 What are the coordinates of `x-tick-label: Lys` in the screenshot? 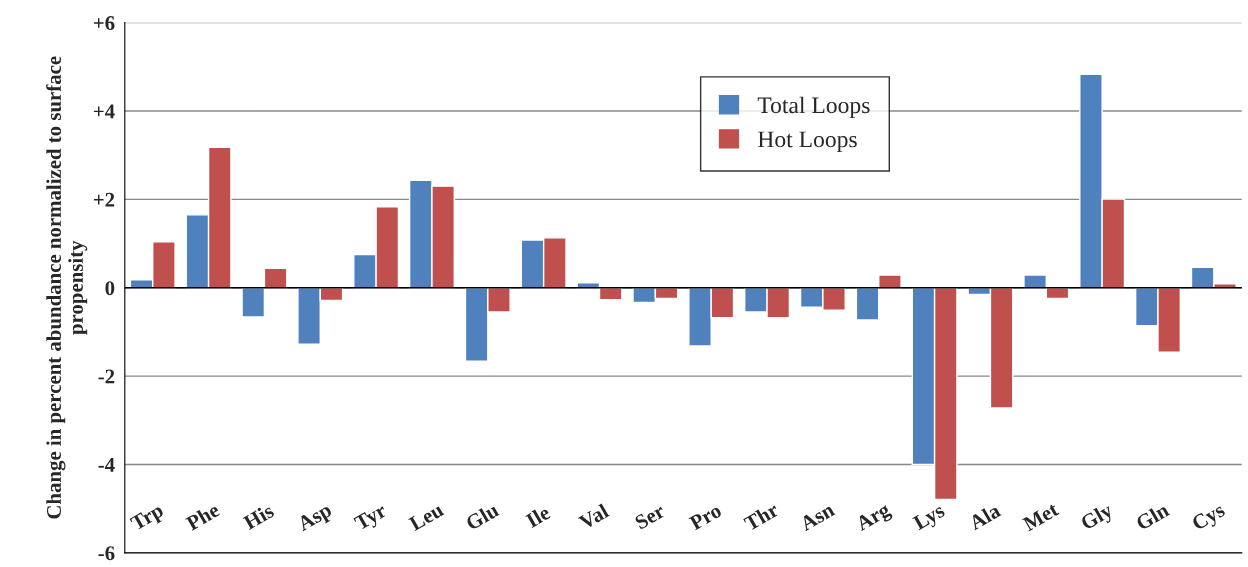 It's located at (930, 519).